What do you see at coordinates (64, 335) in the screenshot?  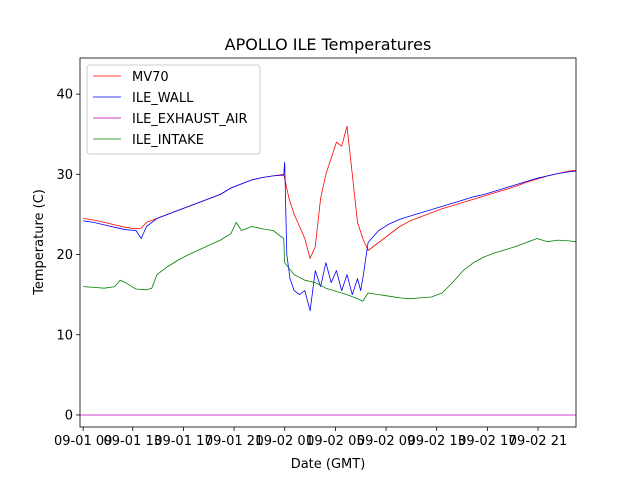 I see `y-tick-label: 10` at bounding box center [64, 335].